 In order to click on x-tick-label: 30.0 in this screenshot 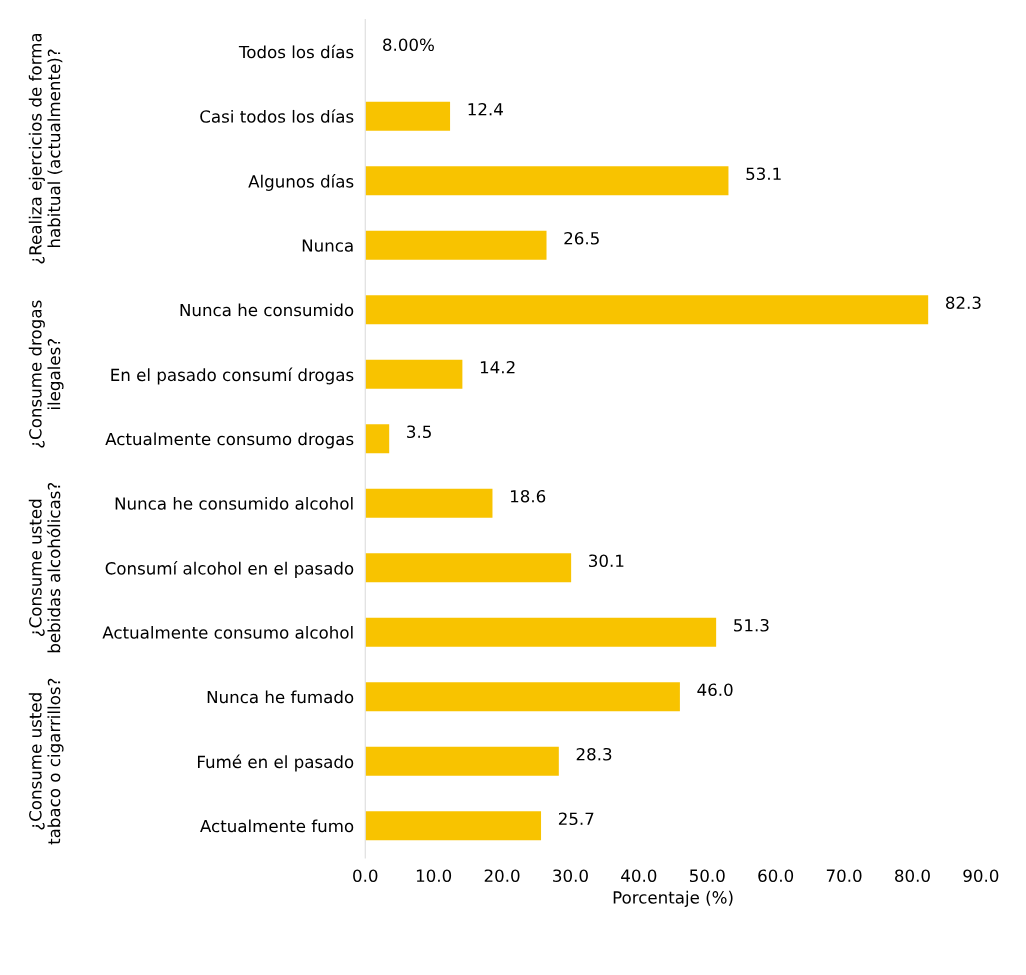, I will do `click(570, 876)`.